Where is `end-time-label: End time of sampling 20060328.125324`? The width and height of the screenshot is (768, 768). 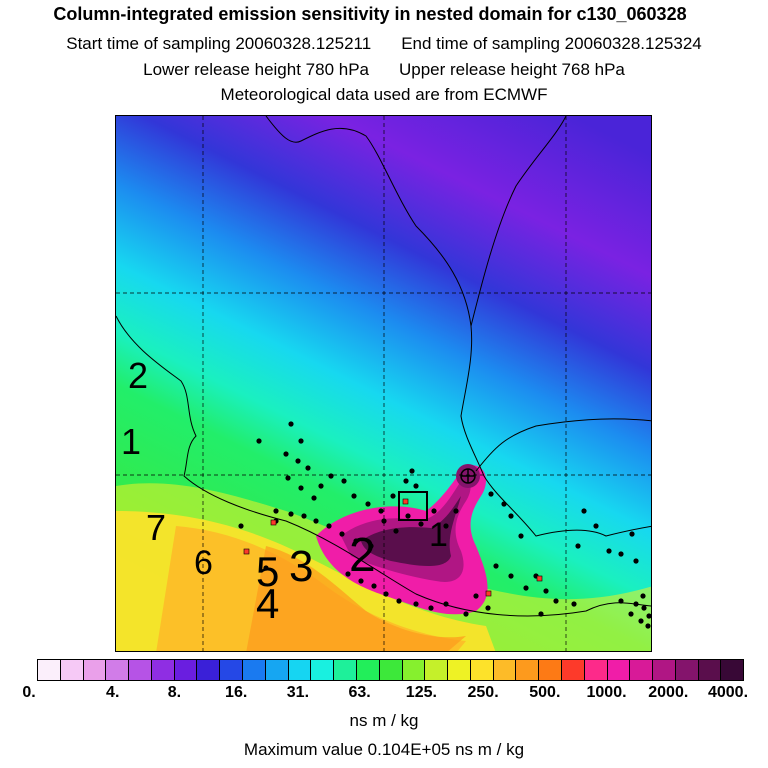 end-time-label: End time of sampling 20060328.125324 is located at coordinates (551, 43).